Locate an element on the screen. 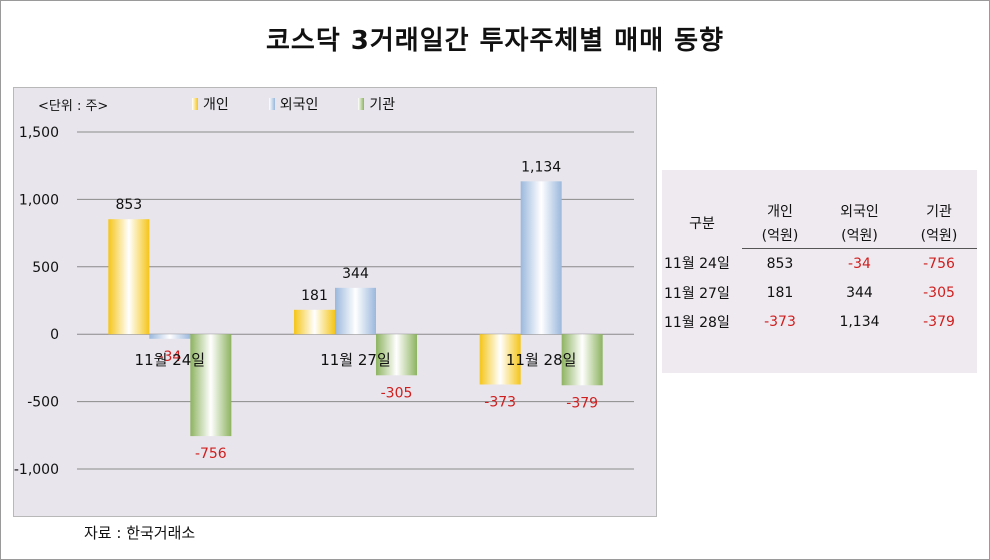 The width and height of the screenshot is (990, 560). table-header-unit-row: (억원) (억원) (억원) is located at coordinates (819, 236).